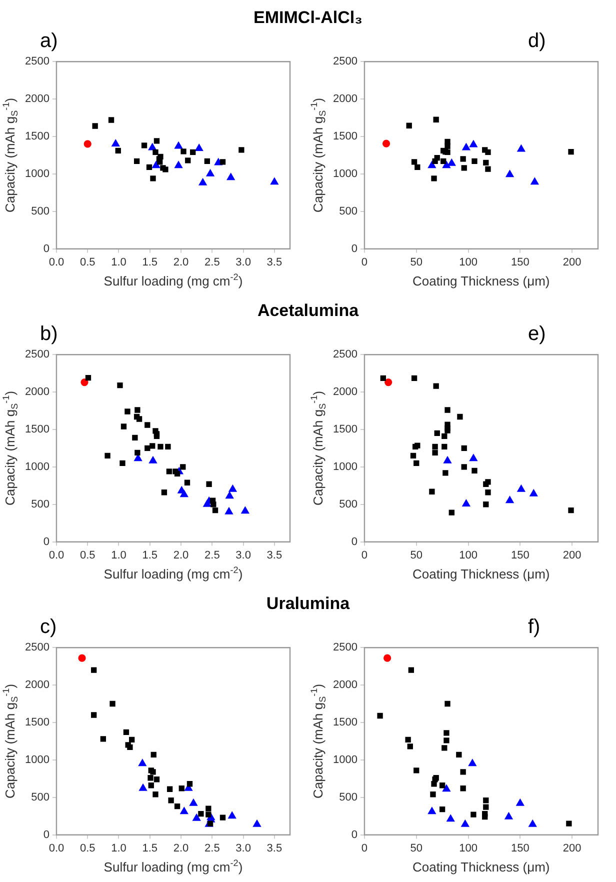 Image resolution: width=616 pixels, height=882 pixels. What do you see at coordinates (534, 627) in the screenshot?
I see `chart-subtitle: f)` at bounding box center [534, 627].